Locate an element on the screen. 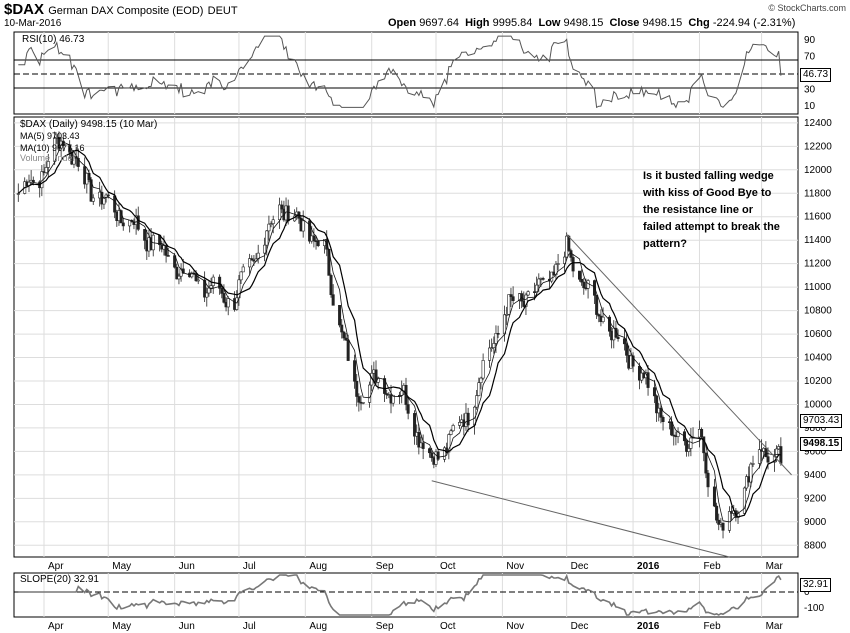 This screenshot has height=633, width=850. x-axis-label: Dec is located at coordinates (580, 626).